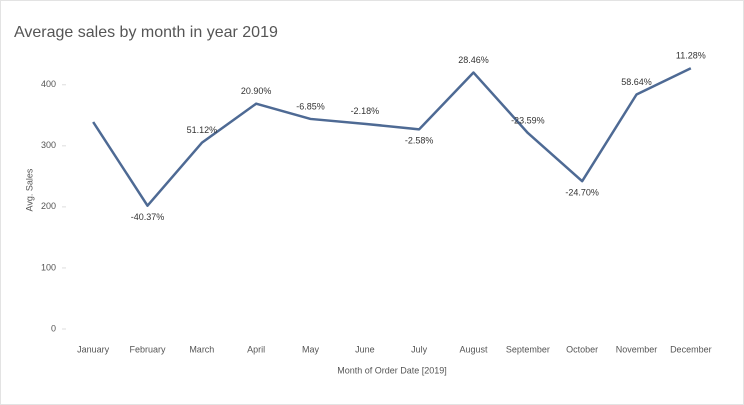 The width and height of the screenshot is (744, 405). I want to click on x-tick-label: March, so click(201, 349).